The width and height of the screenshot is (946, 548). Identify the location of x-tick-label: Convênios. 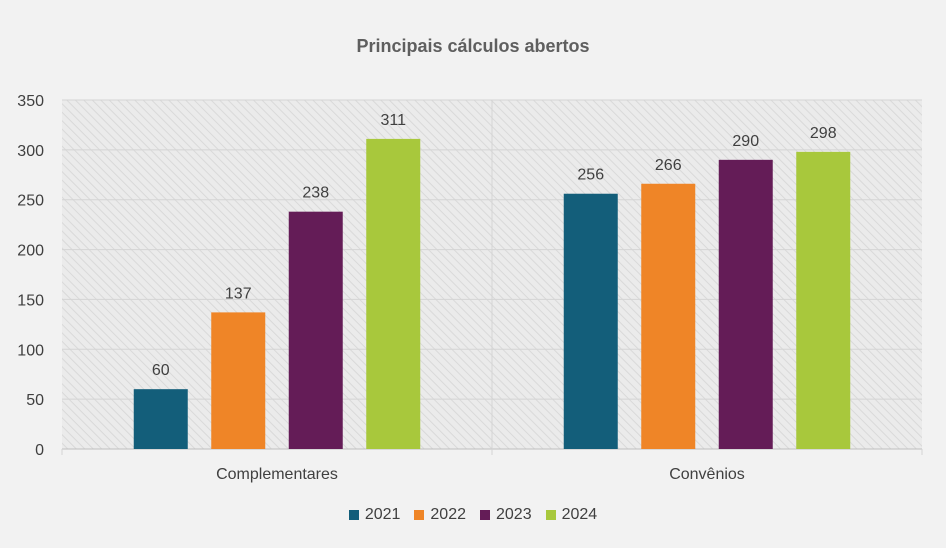
(707, 474).